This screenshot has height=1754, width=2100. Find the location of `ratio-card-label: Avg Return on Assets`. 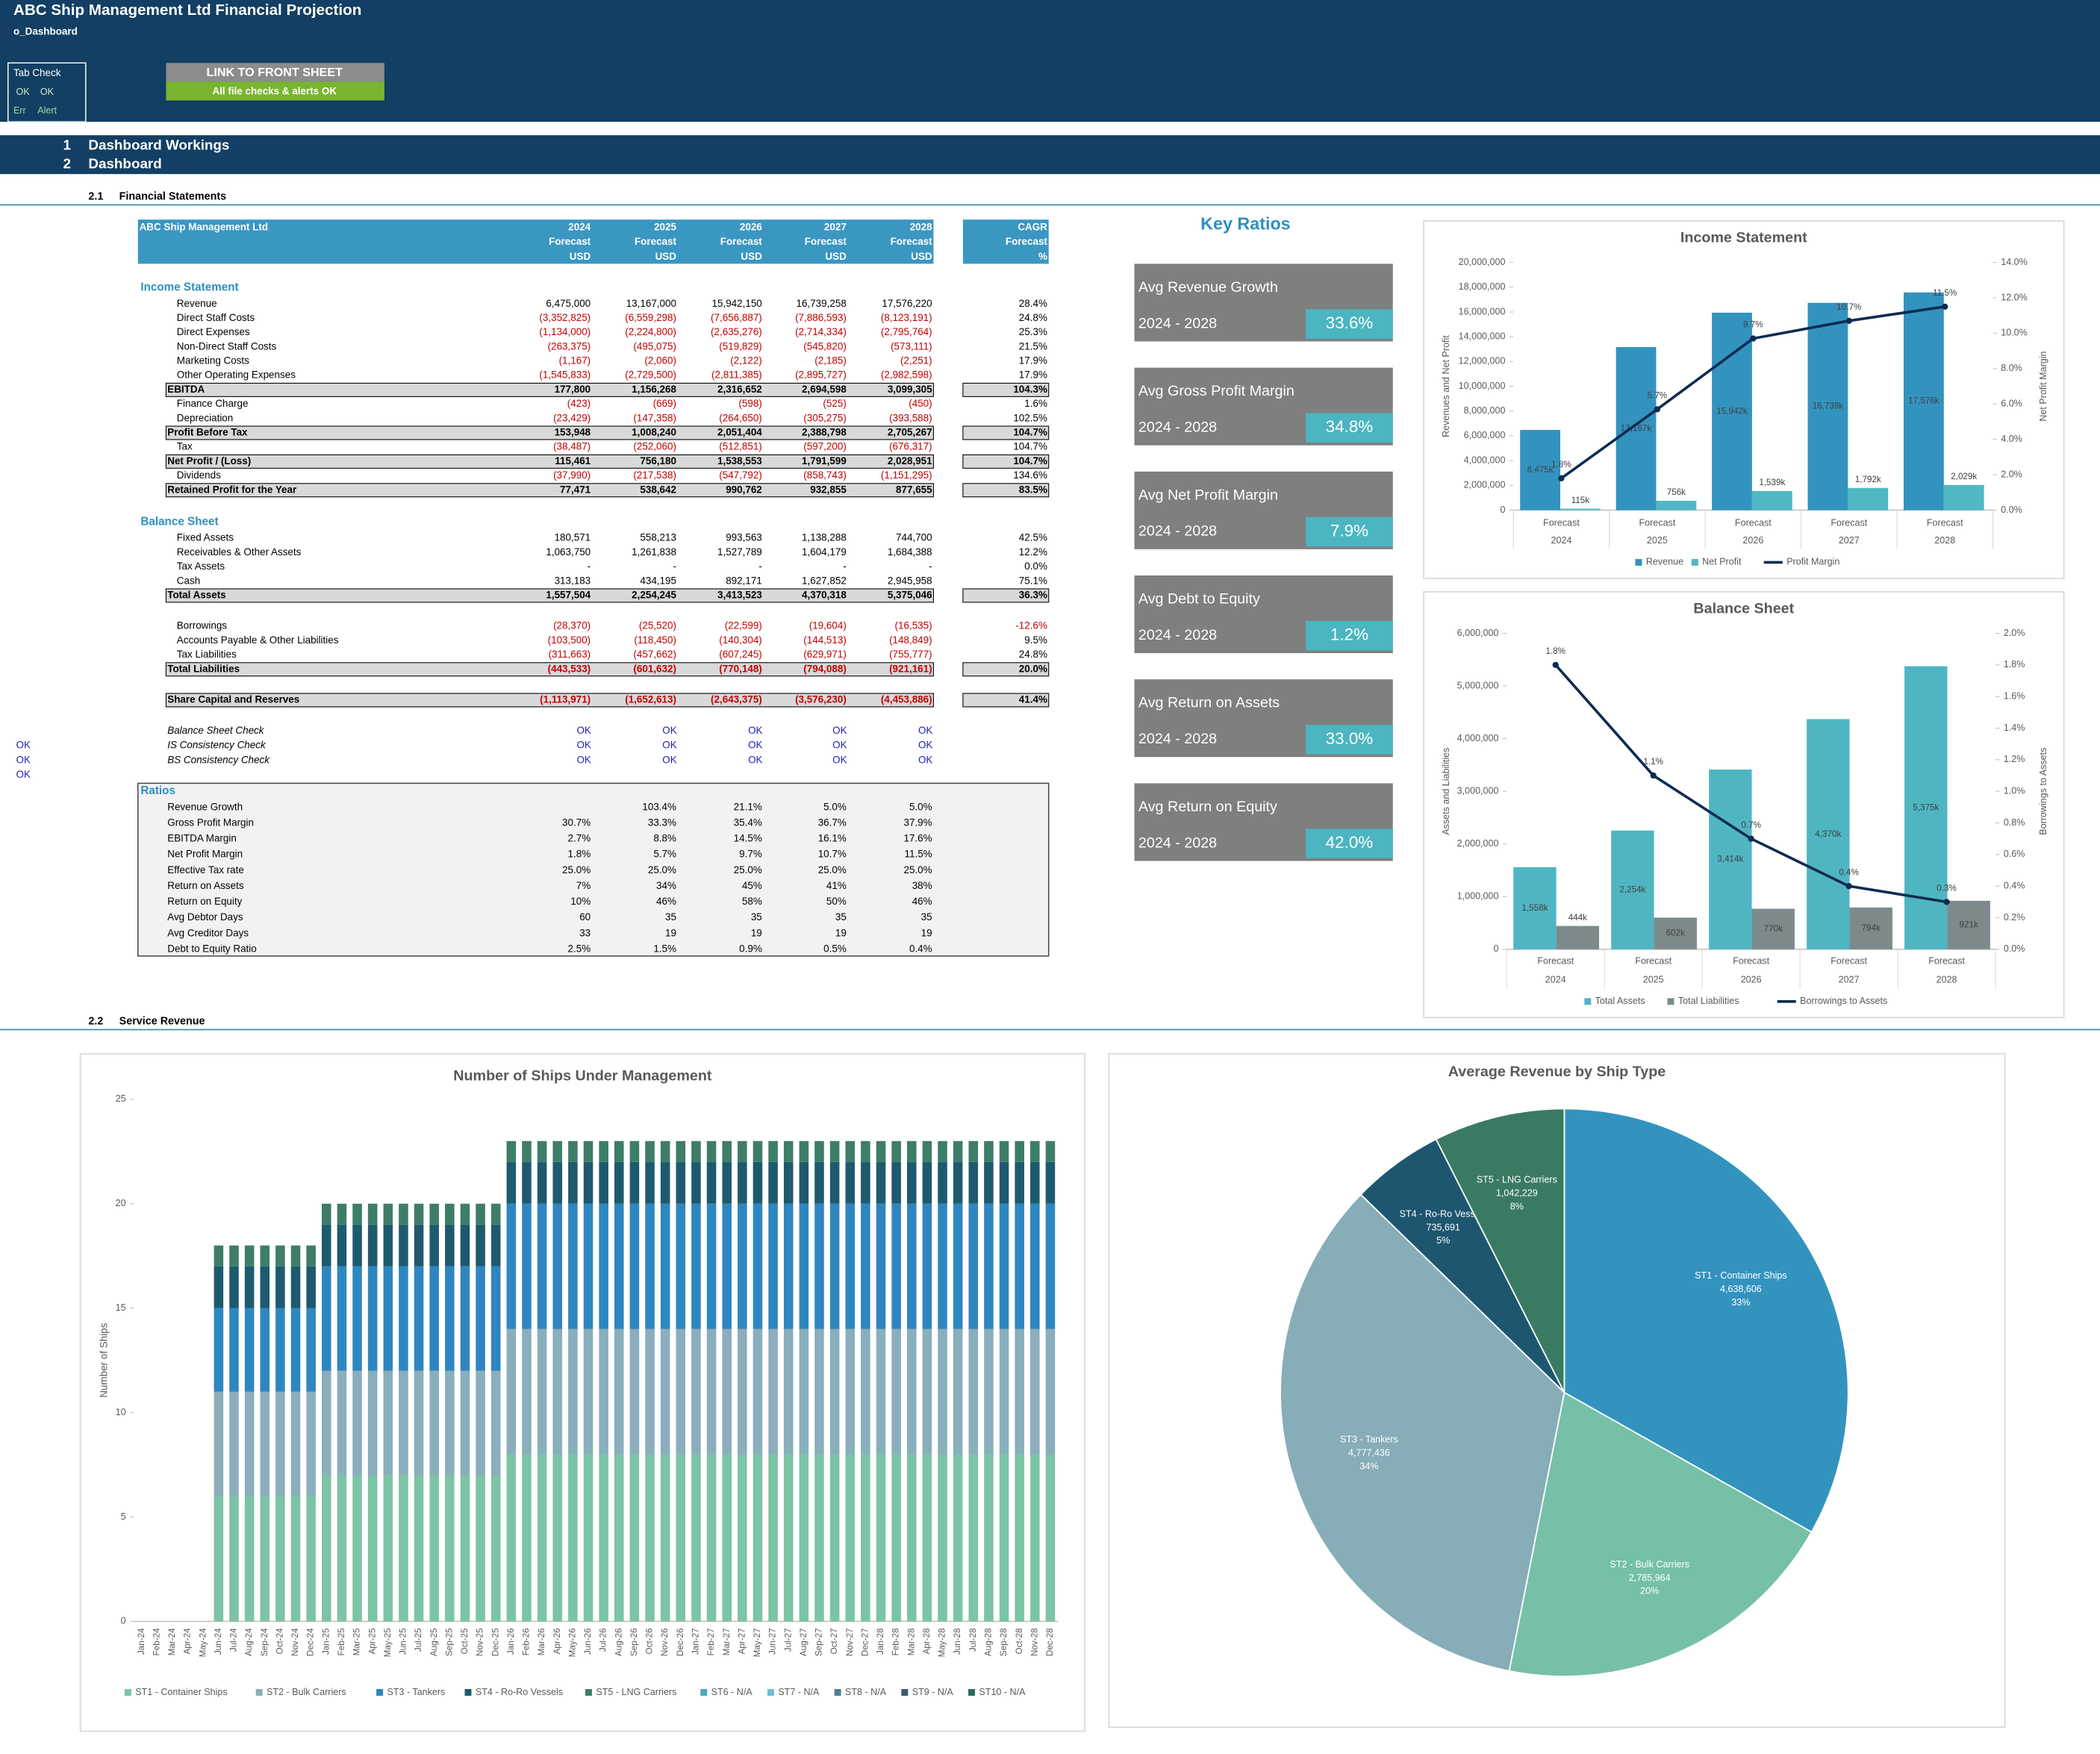

ratio-card-label: Avg Return on Assets is located at coordinates (1209, 703).